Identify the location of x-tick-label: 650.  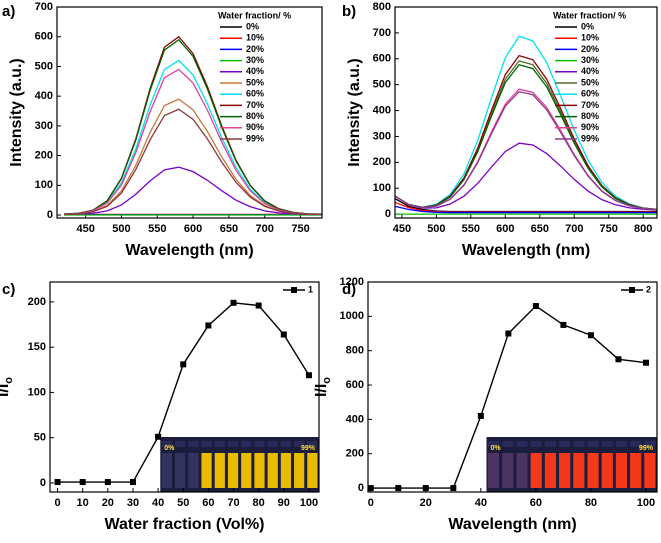
(229, 229).